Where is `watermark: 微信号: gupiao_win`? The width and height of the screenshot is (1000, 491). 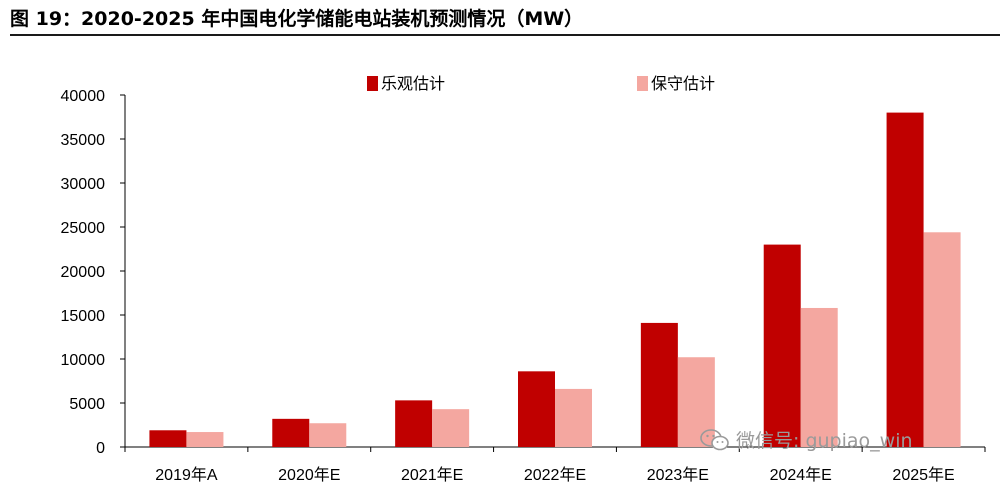 watermark: 微信号: gupiao_win is located at coordinates (806, 439).